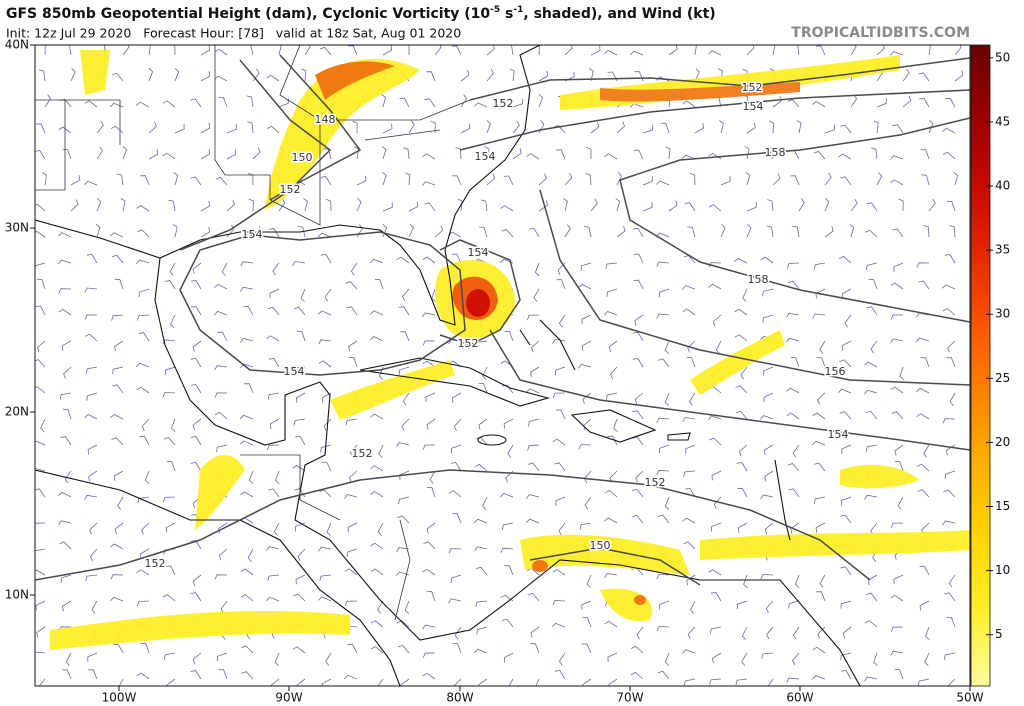 Image resolution: width=1024 pixels, height=706 pixels. What do you see at coordinates (119, 698) in the screenshot?
I see `lon-label: 100W` at bounding box center [119, 698].